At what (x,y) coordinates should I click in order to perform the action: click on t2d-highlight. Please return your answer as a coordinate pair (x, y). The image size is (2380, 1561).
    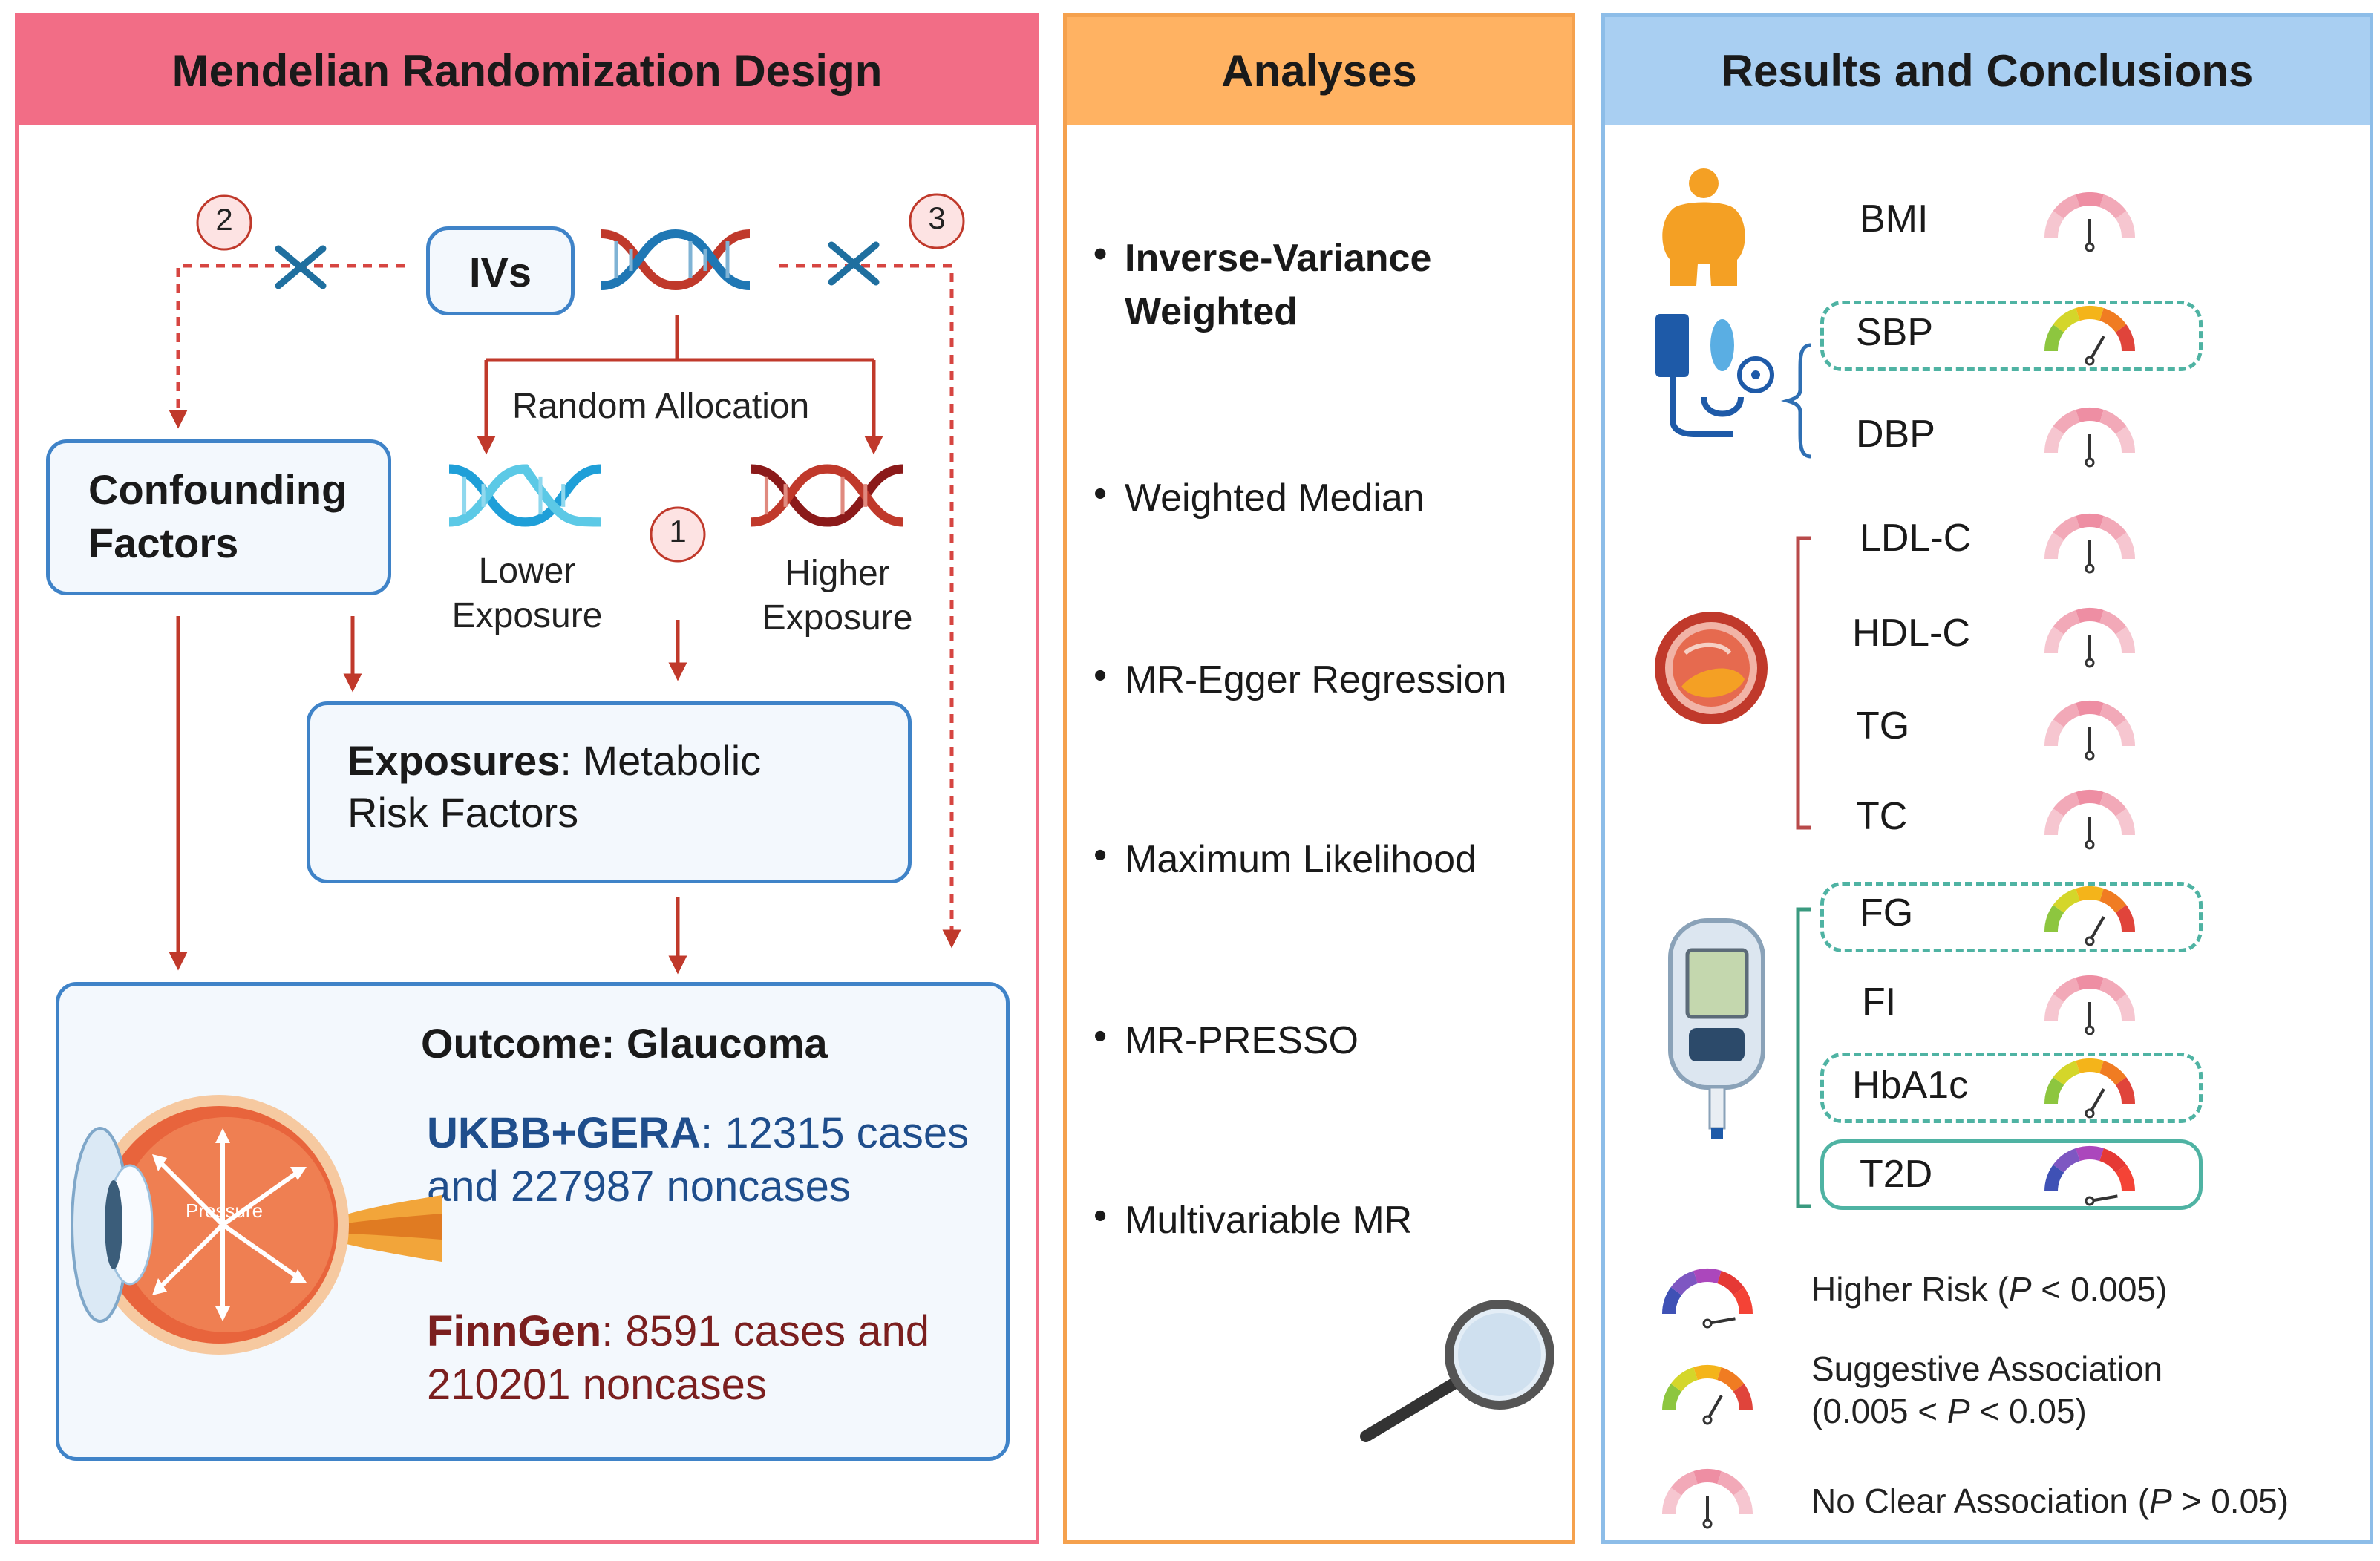
    Looking at the image, I should click on (2011, 1174).